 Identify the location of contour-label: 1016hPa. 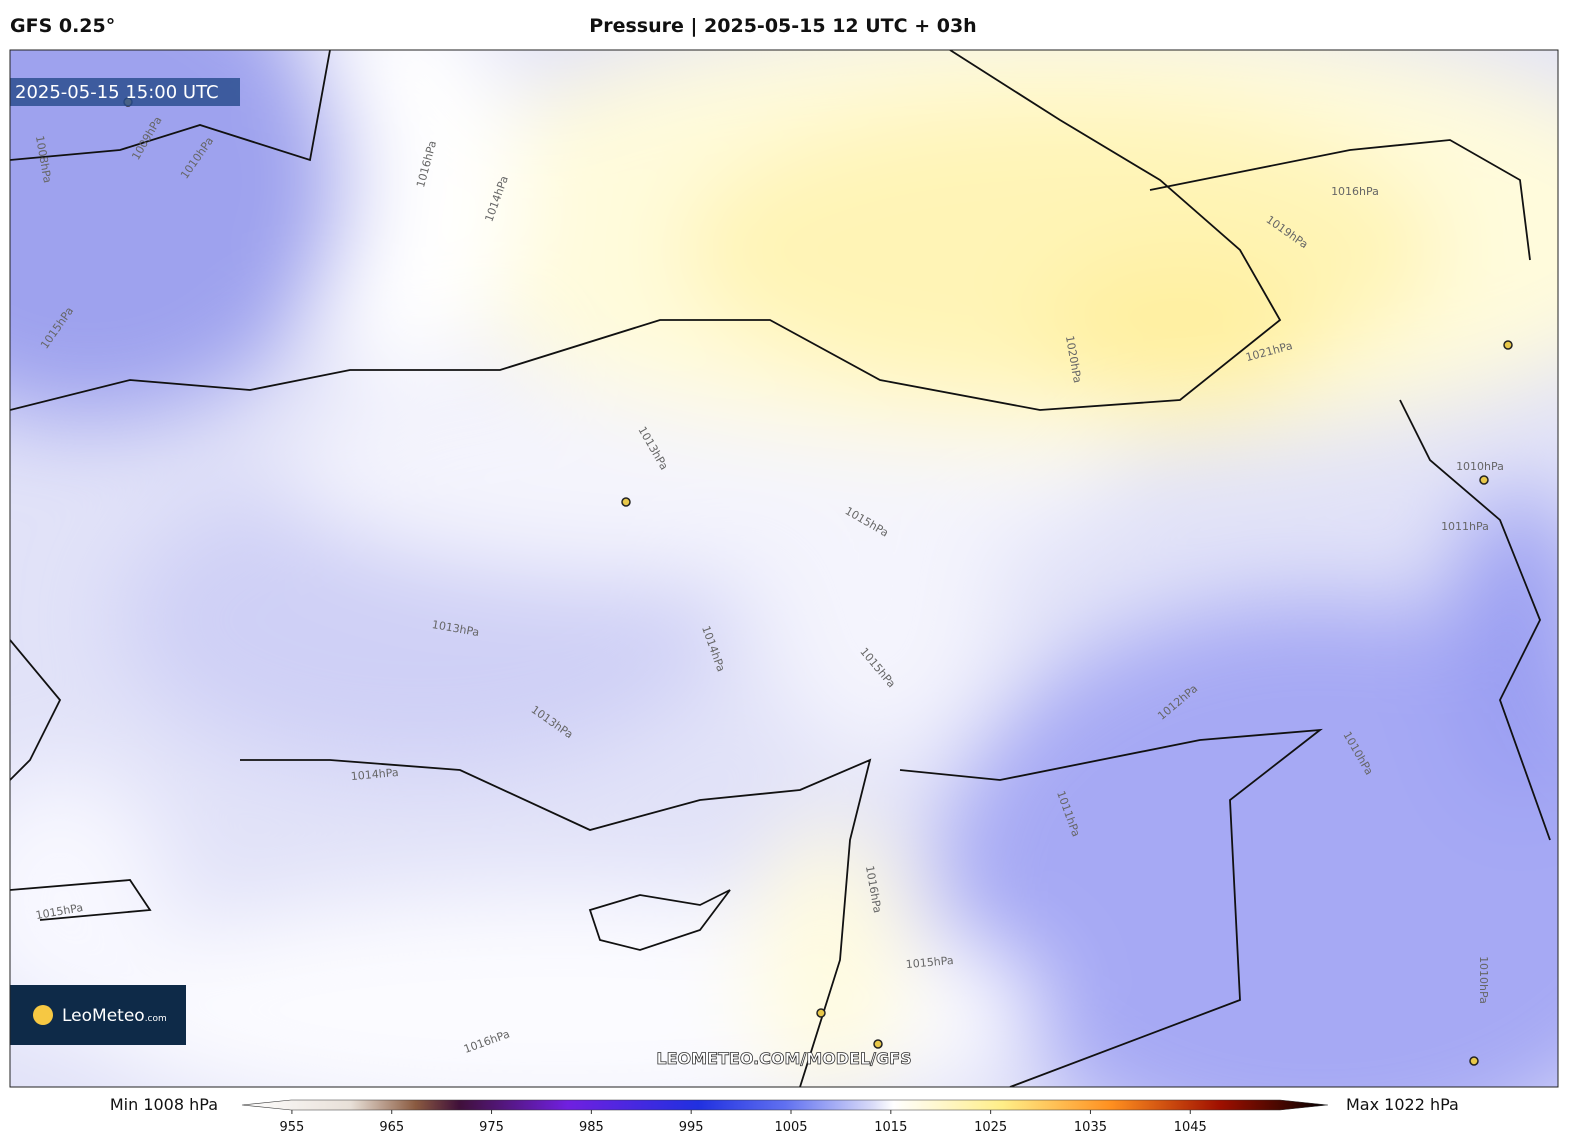
(1355, 191).